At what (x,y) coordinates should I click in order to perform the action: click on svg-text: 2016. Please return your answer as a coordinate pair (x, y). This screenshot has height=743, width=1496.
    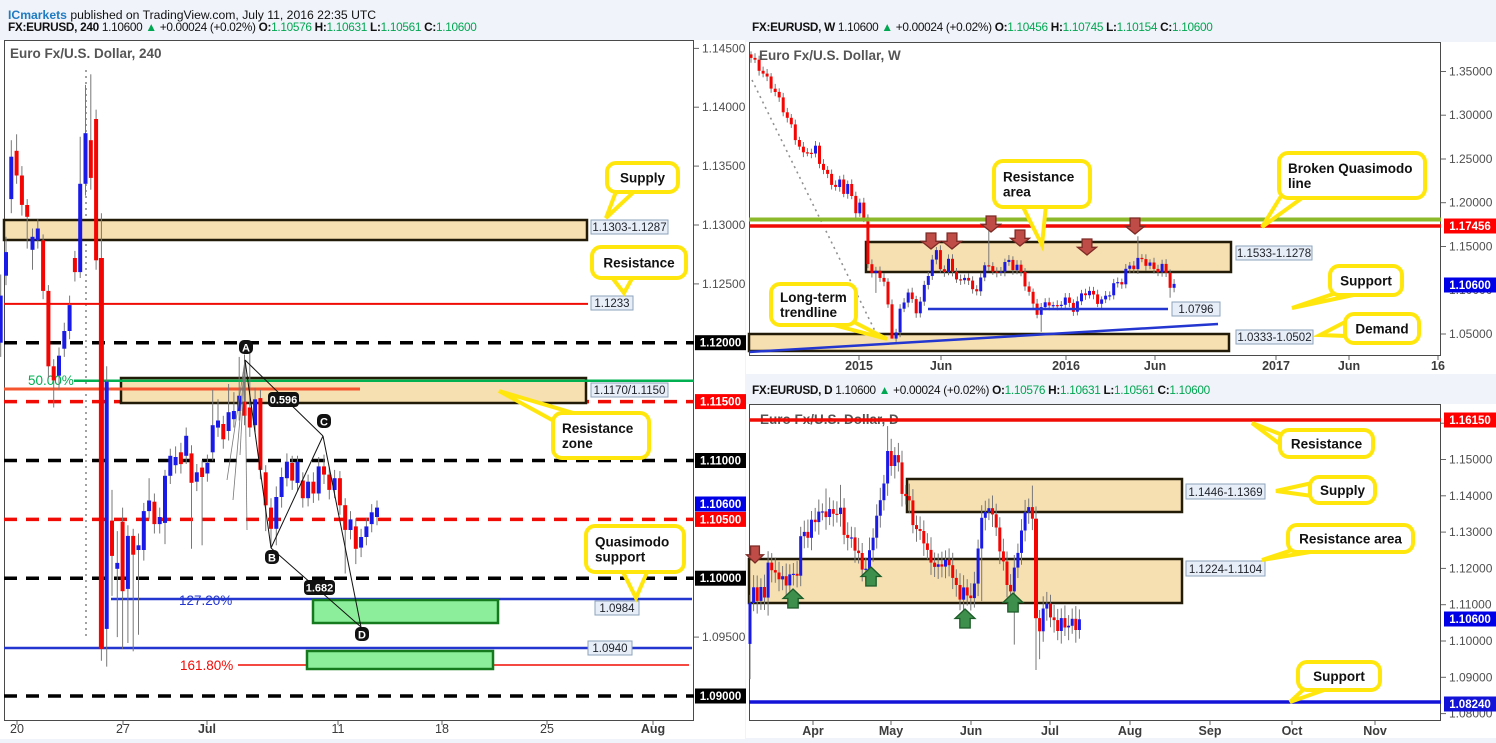
    Looking at the image, I should click on (1066, 366).